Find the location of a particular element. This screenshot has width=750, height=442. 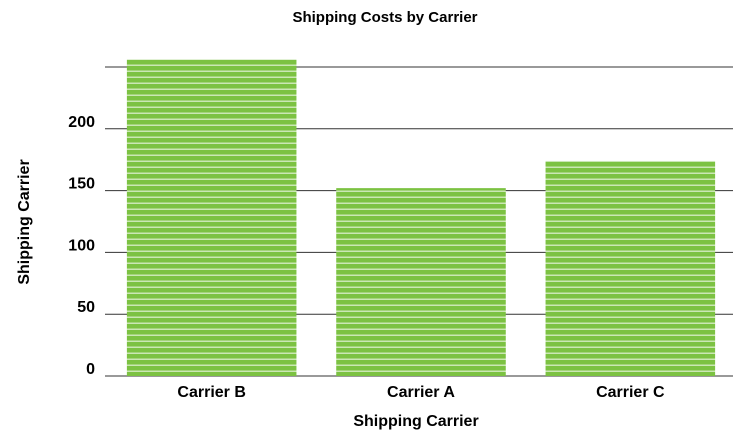

y-tick-label: 50 is located at coordinates (86, 307).